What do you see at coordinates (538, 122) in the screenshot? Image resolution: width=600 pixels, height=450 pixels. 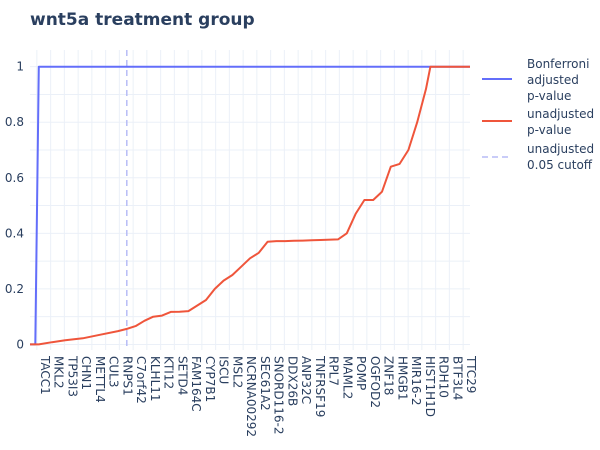 I see `legend-item-unadjusted: unadjusted p-value` at bounding box center [538, 122].